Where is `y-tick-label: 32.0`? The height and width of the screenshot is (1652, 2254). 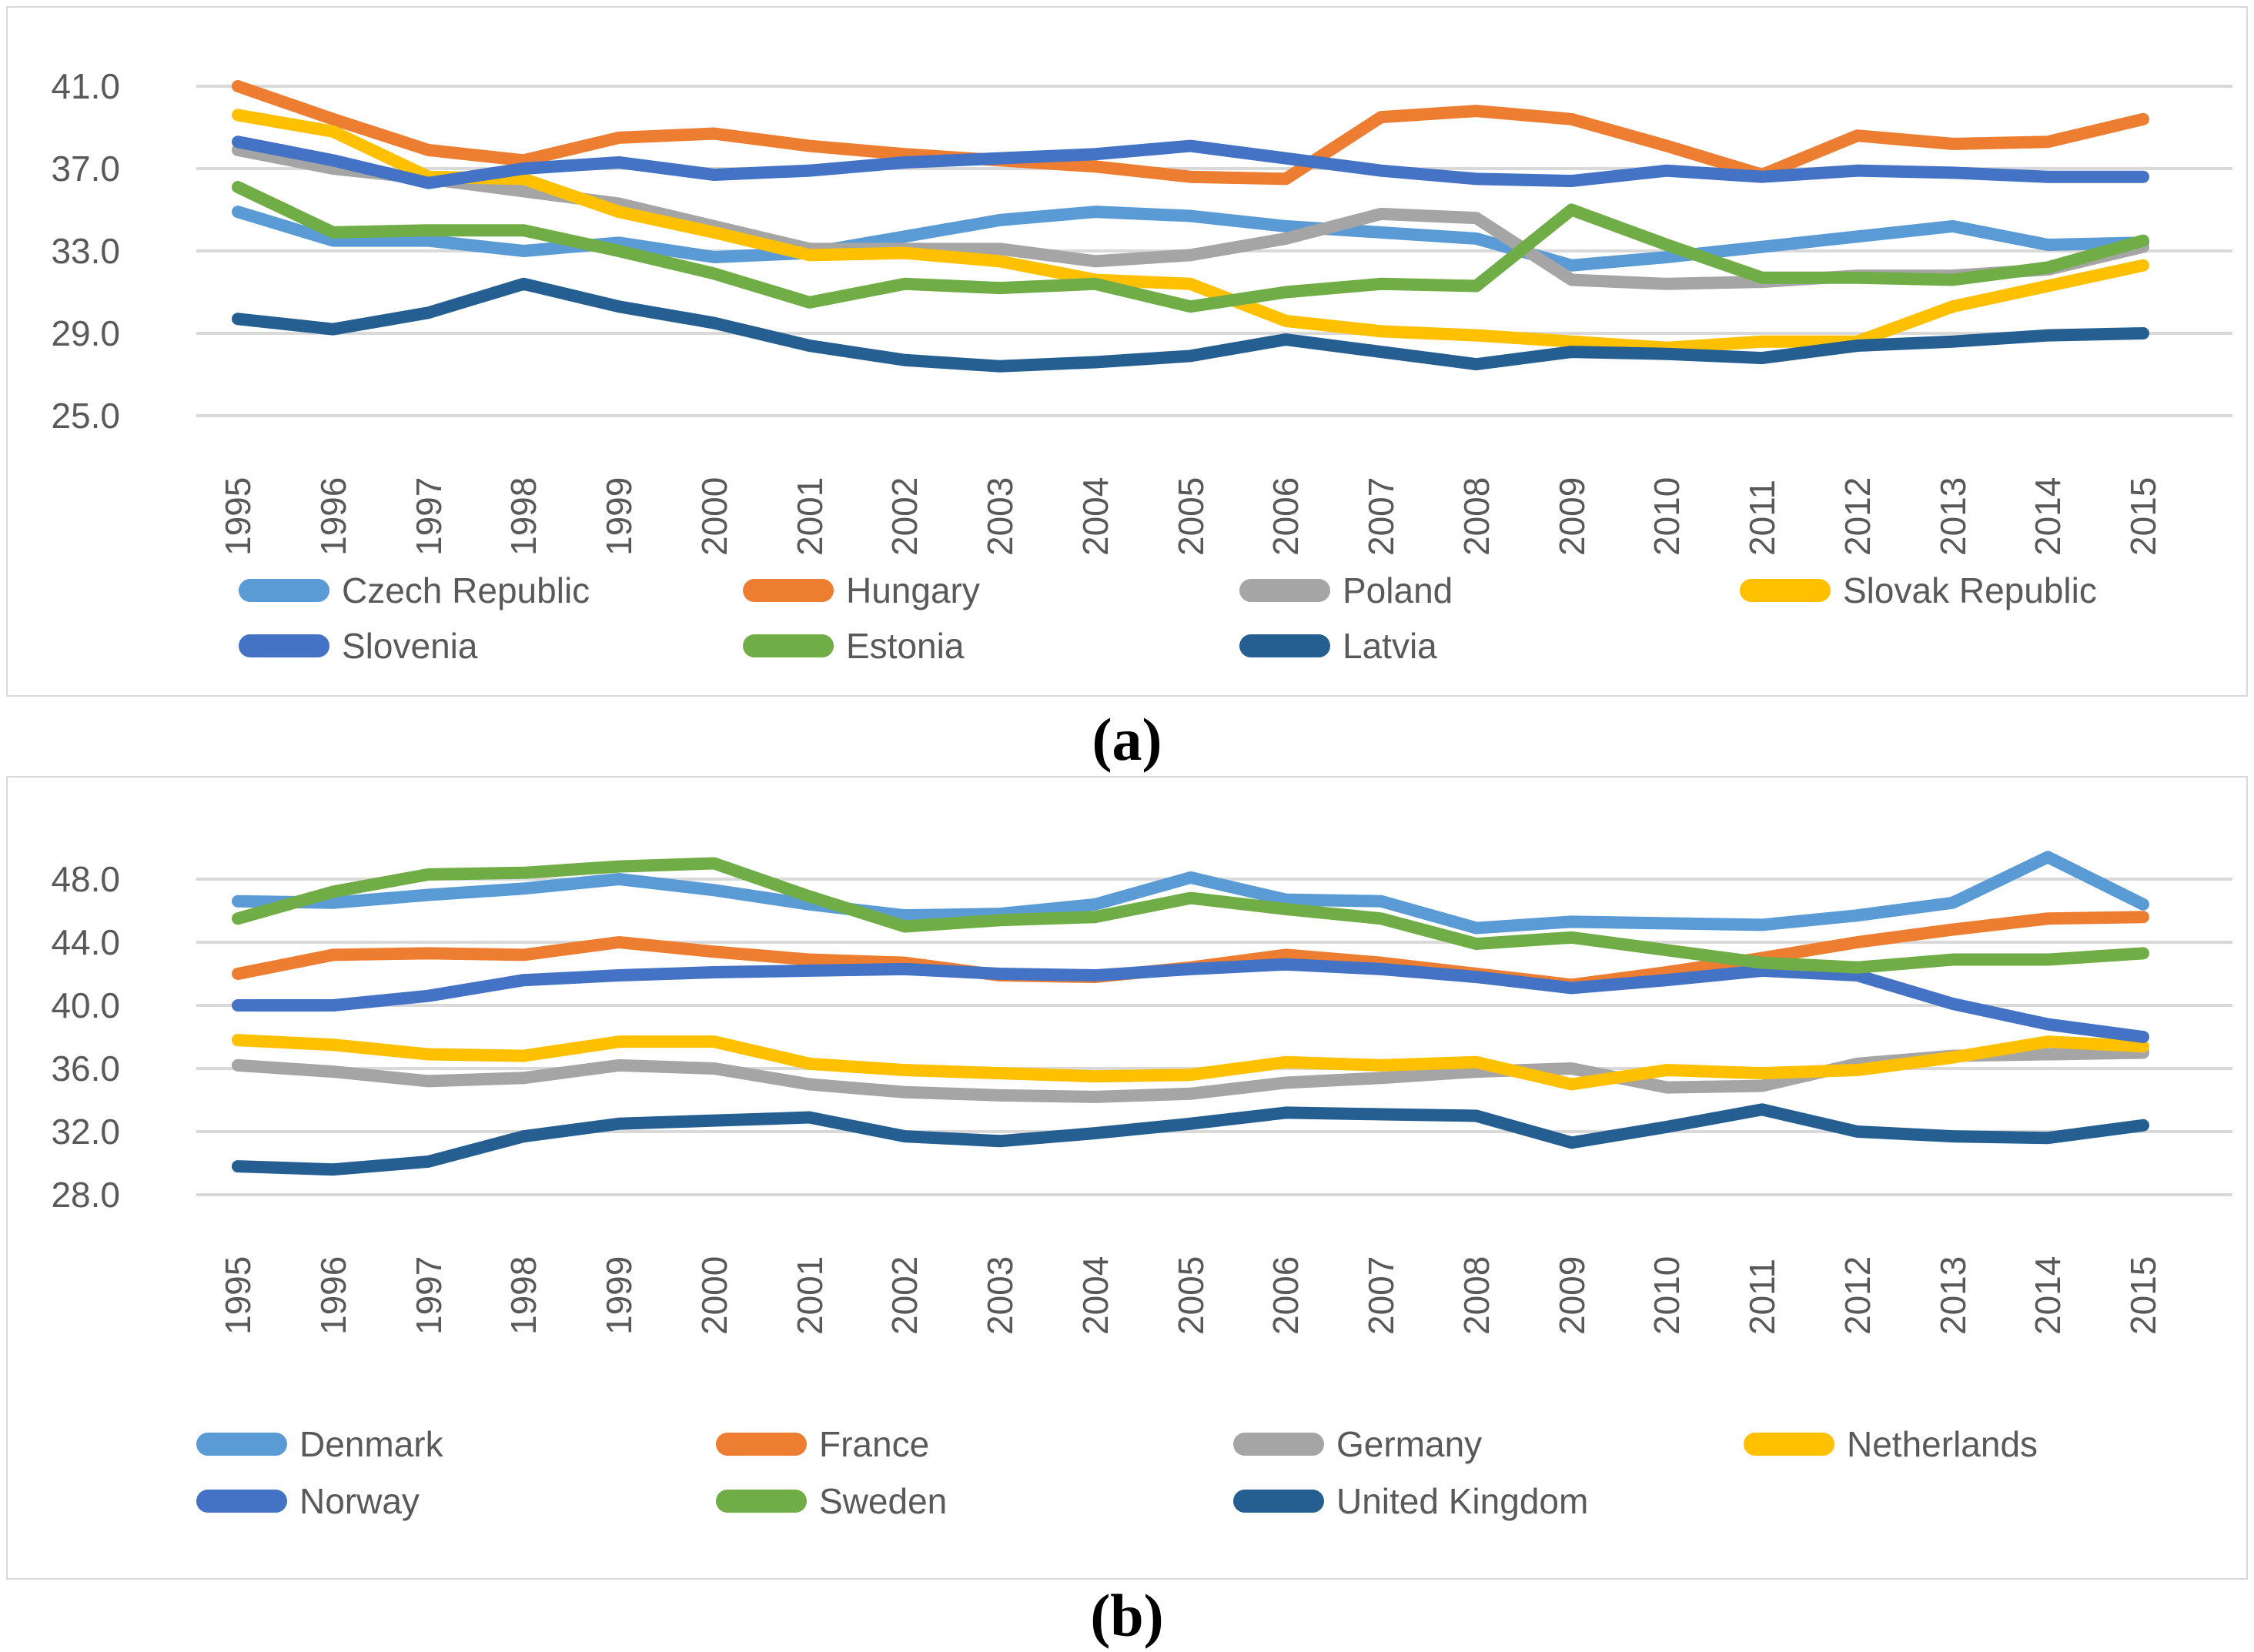
y-tick-label: 32.0 is located at coordinates (85, 1132).